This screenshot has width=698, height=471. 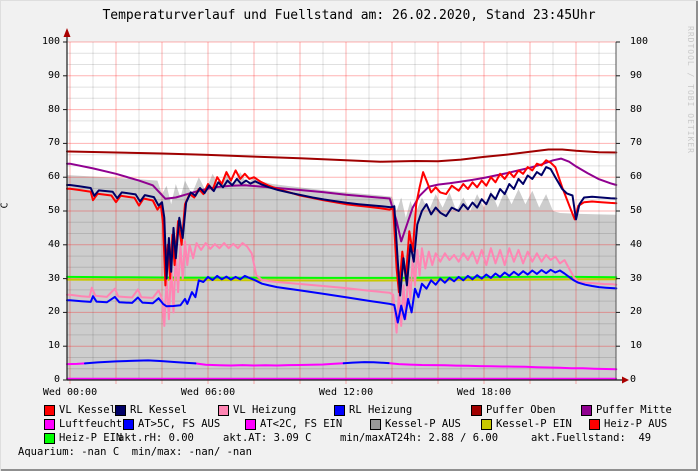 I want to click on legend-swatch-puffer-mitte, so click(x=586, y=410).